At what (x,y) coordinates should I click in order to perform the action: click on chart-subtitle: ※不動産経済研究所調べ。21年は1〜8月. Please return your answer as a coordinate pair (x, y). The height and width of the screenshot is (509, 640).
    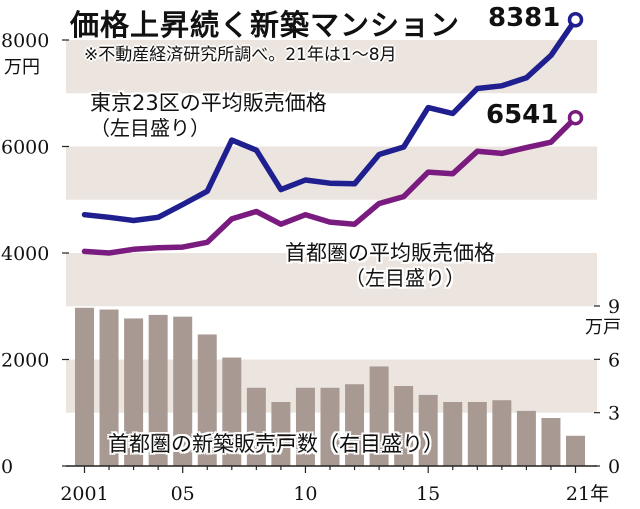
    Looking at the image, I should click on (240, 55).